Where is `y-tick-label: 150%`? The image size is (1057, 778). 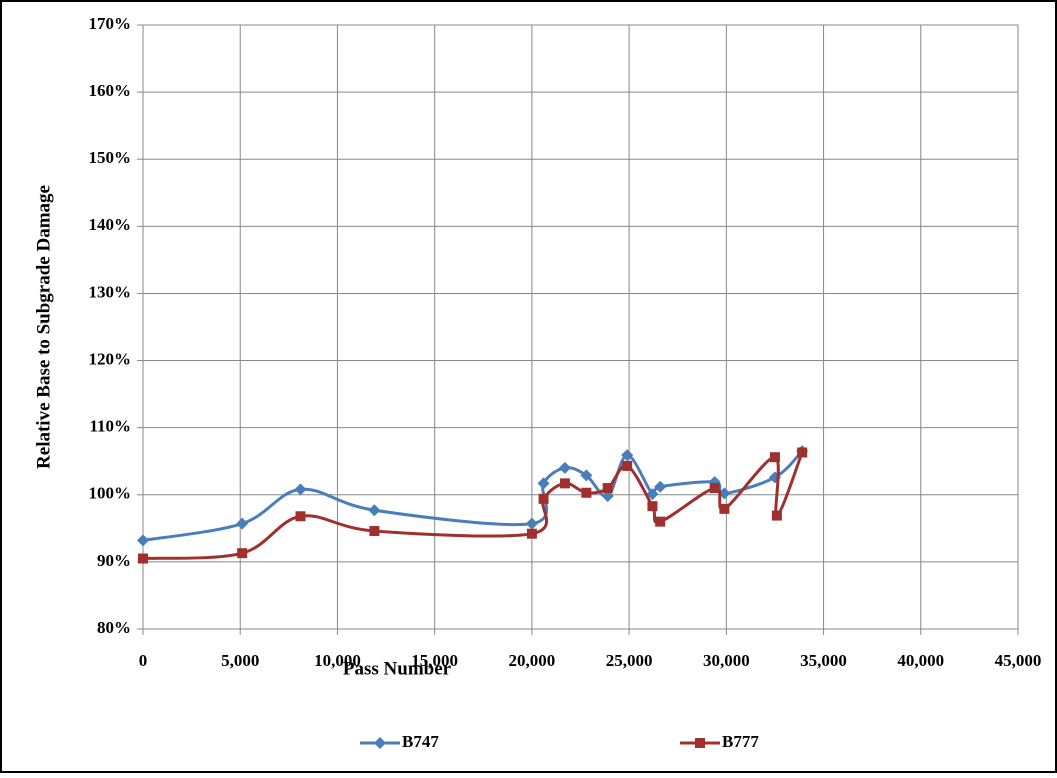 y-tick-label: 150% is located at coordinates (110, 157).